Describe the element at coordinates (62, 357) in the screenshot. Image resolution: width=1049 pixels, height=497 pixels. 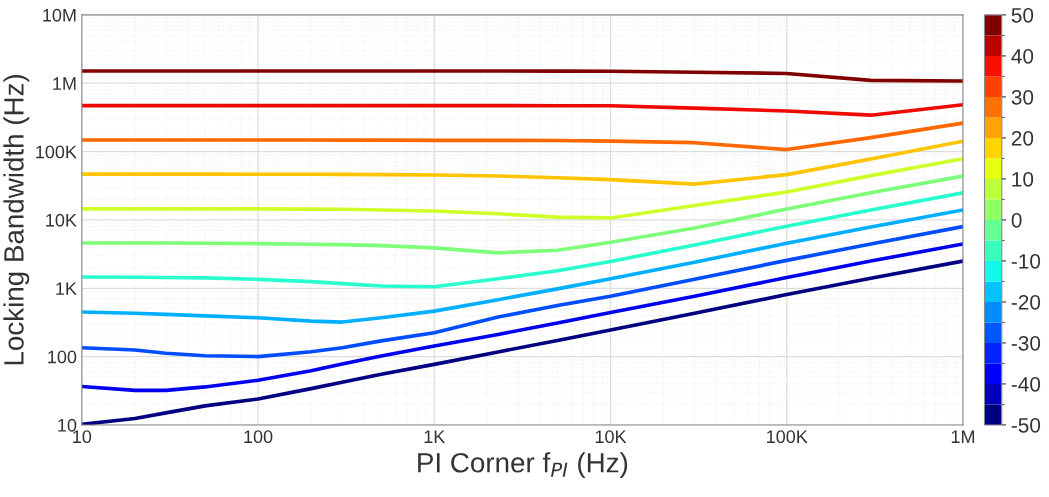
I see `y-tick-label: 100` at that location.